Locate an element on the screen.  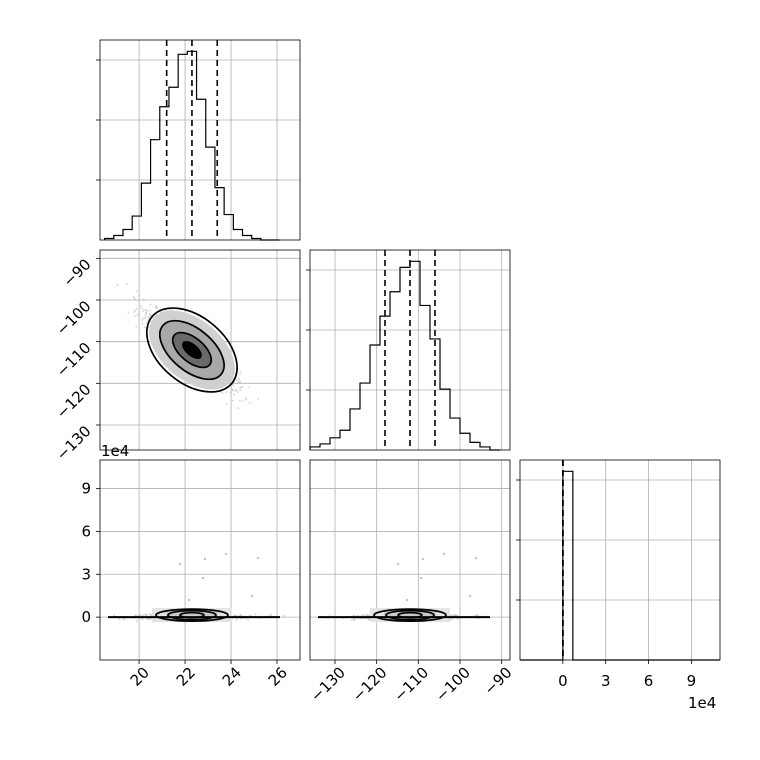
x-tick-label: 20 is located at coordinates (140, 677).